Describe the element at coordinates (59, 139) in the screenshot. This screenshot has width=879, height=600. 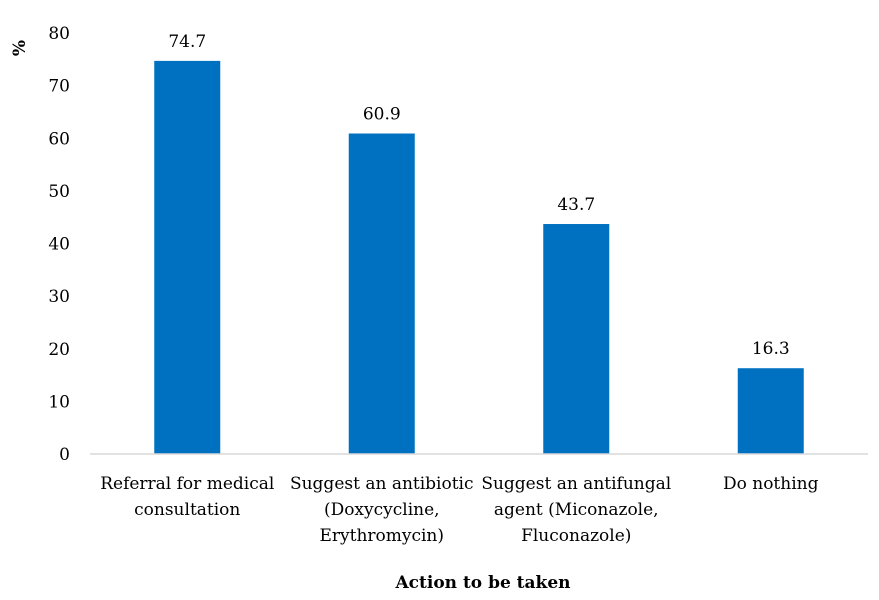
I see `y-tick-label: 60` at that location.